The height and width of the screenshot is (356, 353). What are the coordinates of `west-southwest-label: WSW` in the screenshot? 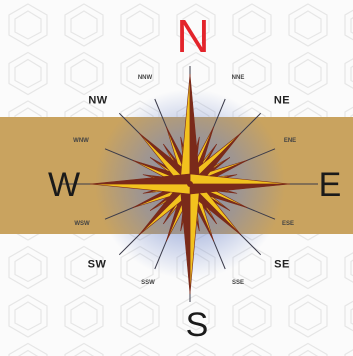 It's located at (82, 224).